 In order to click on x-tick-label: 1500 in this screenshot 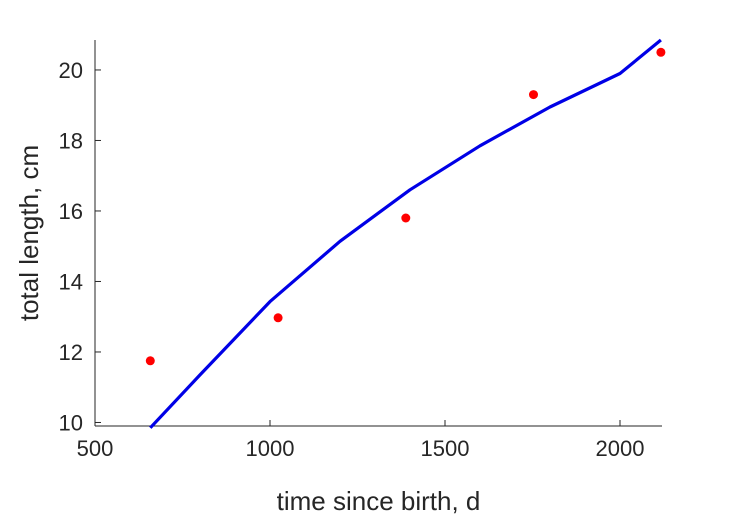, I will do `click(445, 448)`.